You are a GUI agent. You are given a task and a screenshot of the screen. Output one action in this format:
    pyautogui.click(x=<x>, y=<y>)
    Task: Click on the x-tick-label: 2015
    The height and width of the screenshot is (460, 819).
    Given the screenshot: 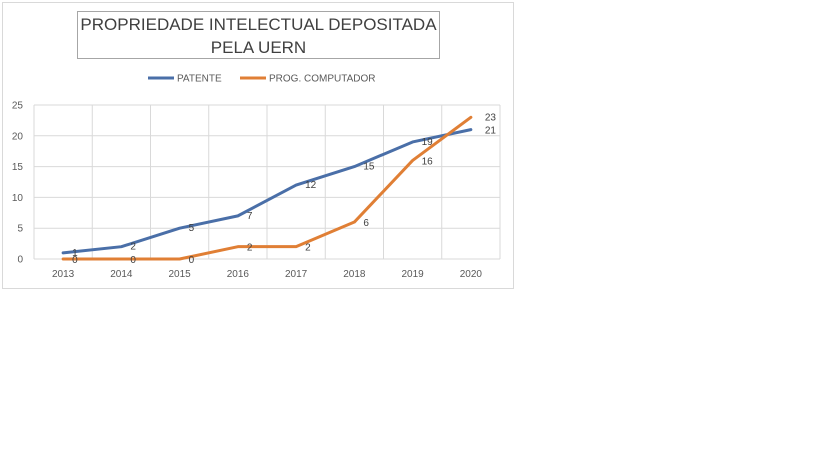 What is the action you would take?
    pyautogui.click(x=180, y=274)
    